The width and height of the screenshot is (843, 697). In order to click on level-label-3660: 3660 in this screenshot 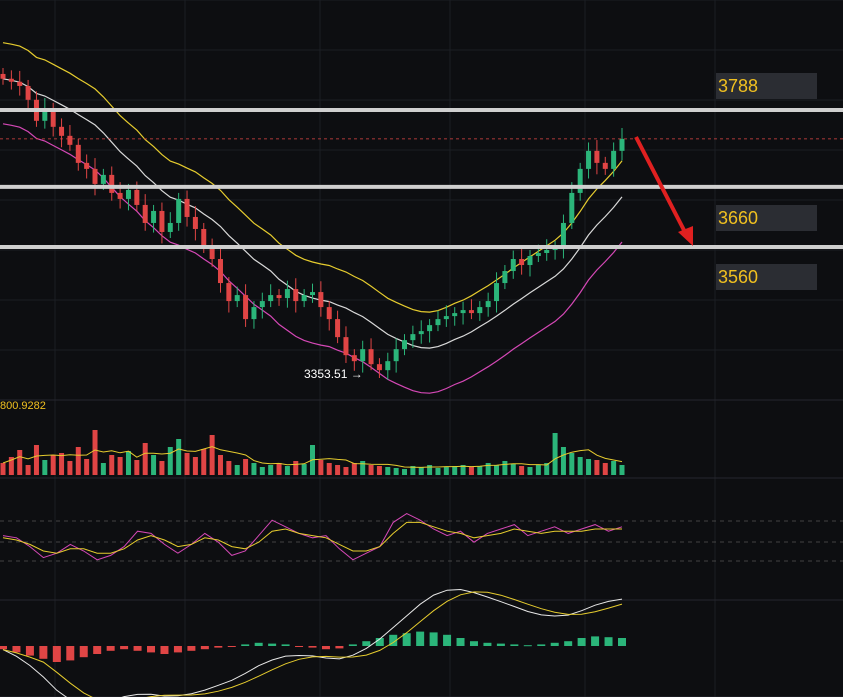, I will do `click(766, 218)`.